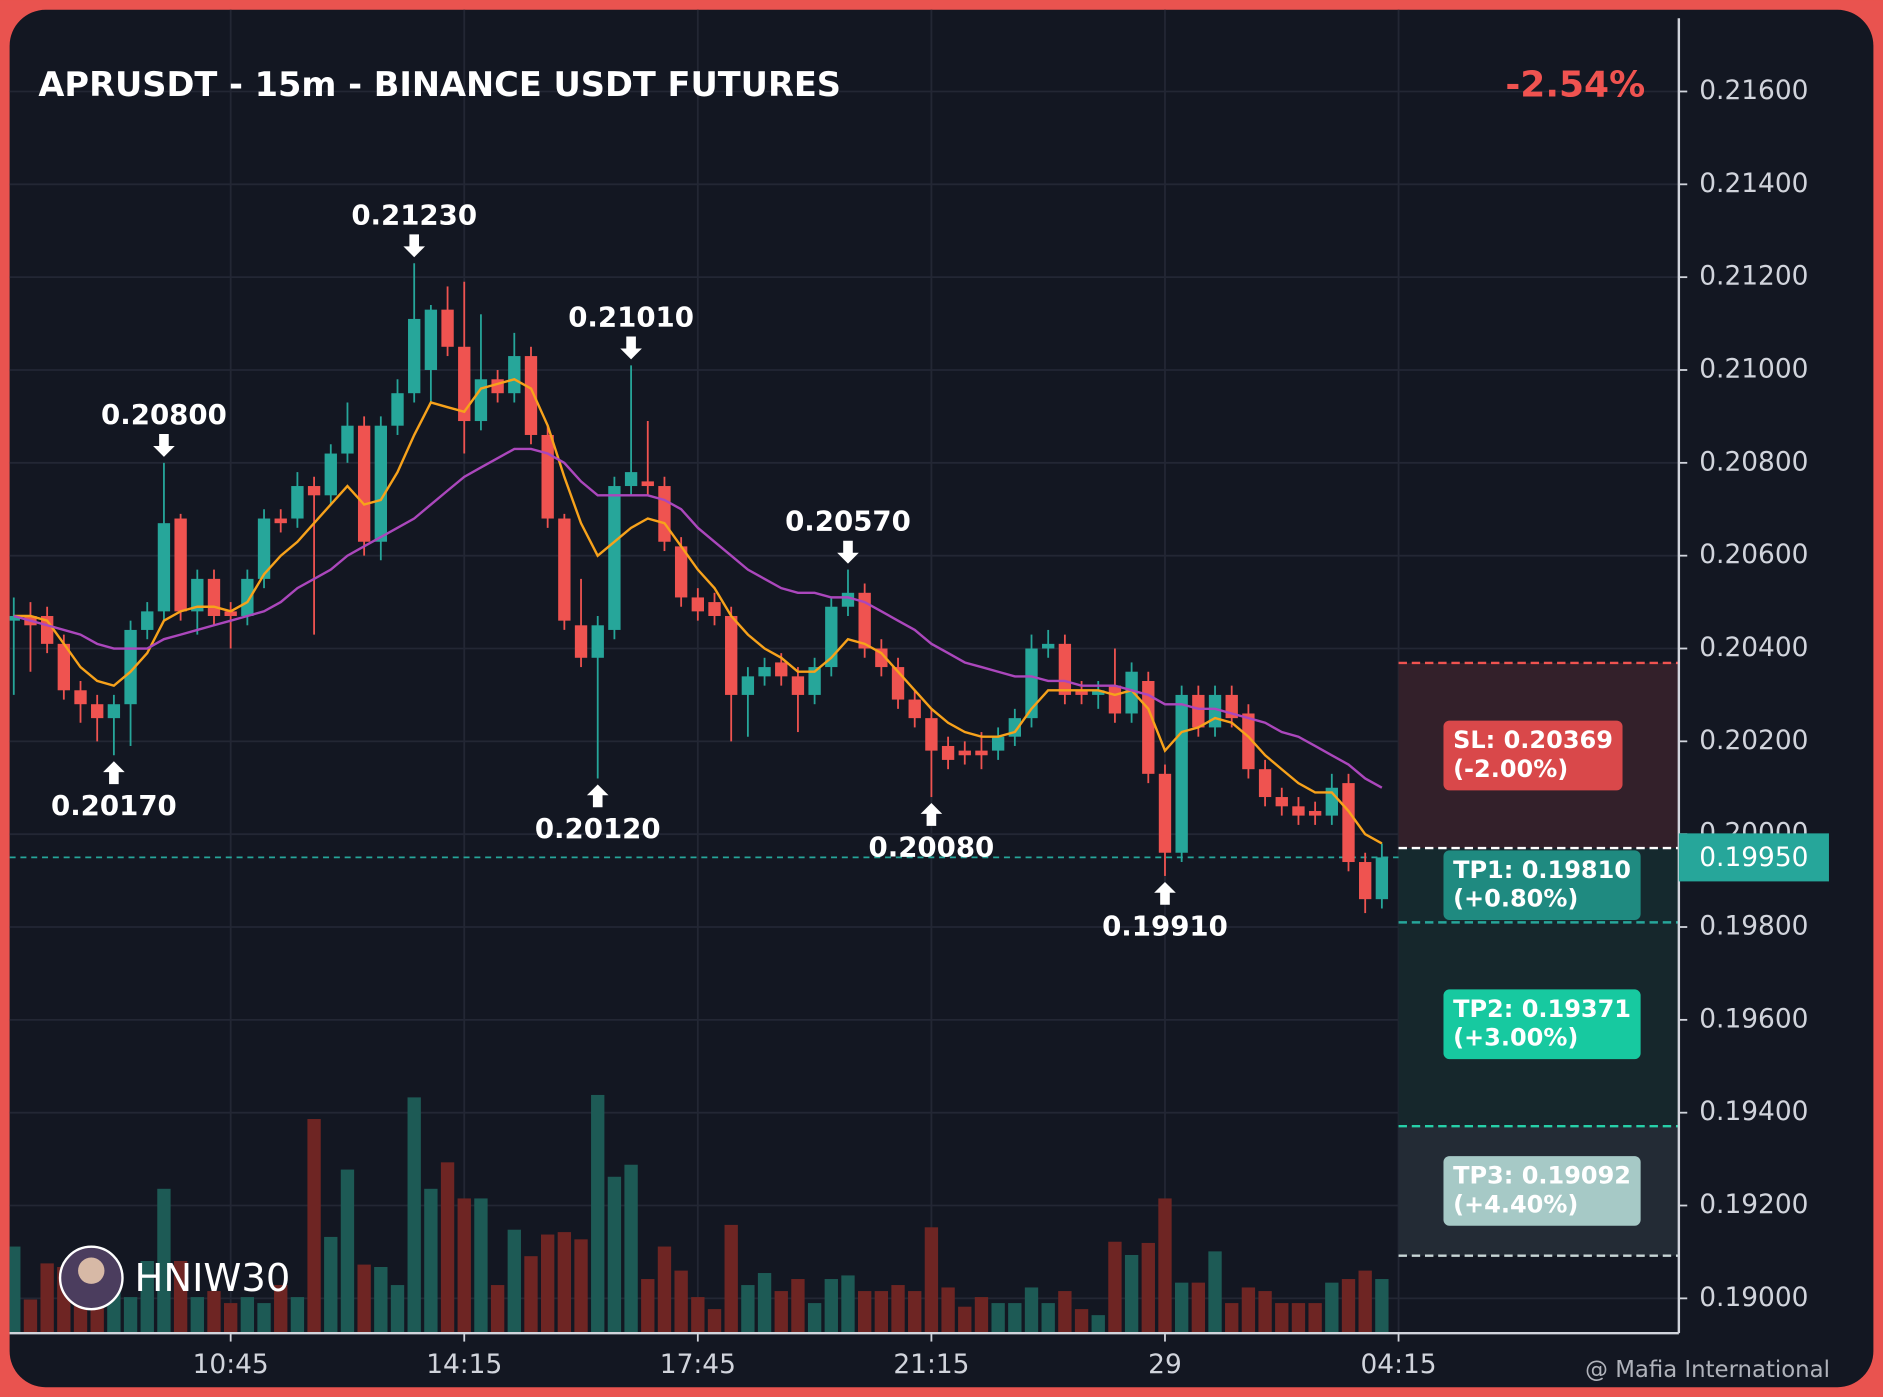  I want to click on x-tick-label: 04:15, so click(1399, 1364).